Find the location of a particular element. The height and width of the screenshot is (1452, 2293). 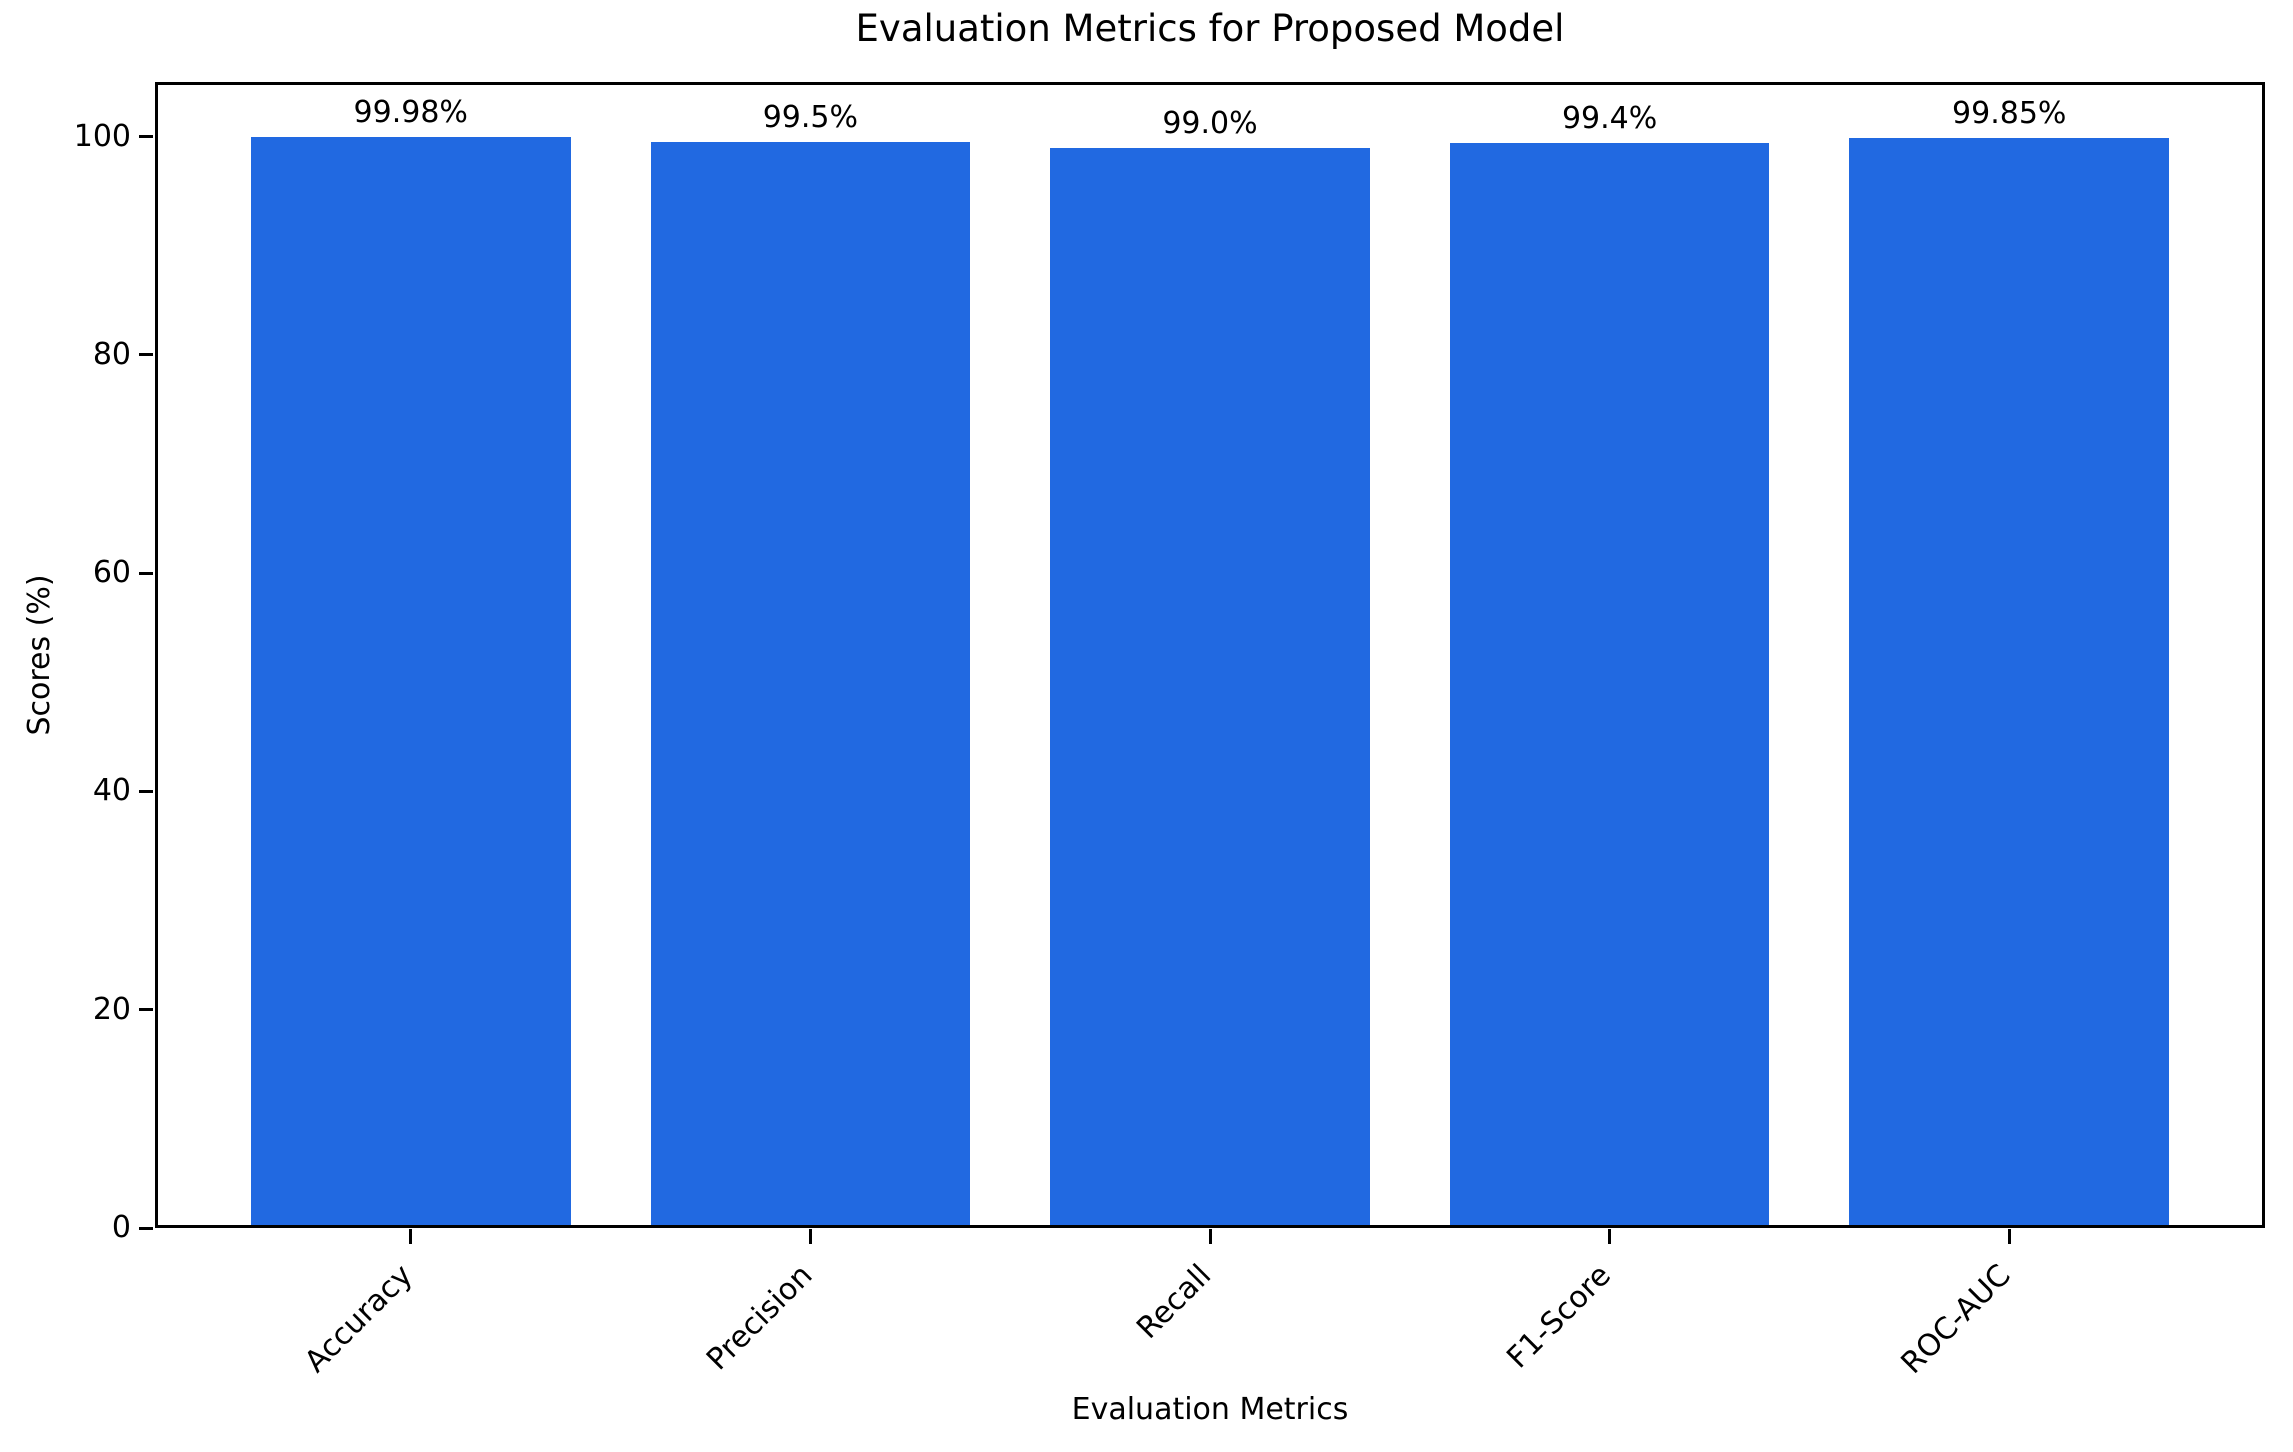

y-tick-label: 100 is located at coordinates (102, 136).